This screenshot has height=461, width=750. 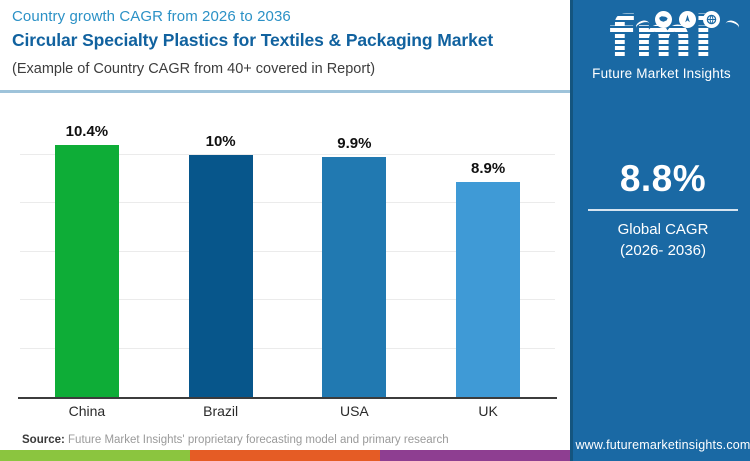 I want to click on globe-icon, so click(x=711, y=19).